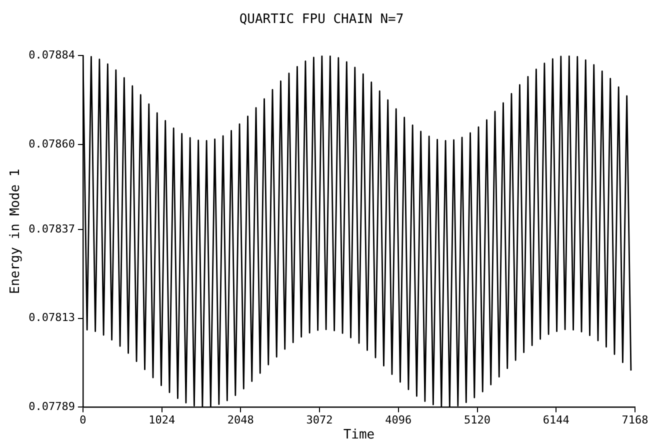  Describe the element at coordinates (51, 407) in the screenshot. I see `y-tick-label: 0.07789` at that location.